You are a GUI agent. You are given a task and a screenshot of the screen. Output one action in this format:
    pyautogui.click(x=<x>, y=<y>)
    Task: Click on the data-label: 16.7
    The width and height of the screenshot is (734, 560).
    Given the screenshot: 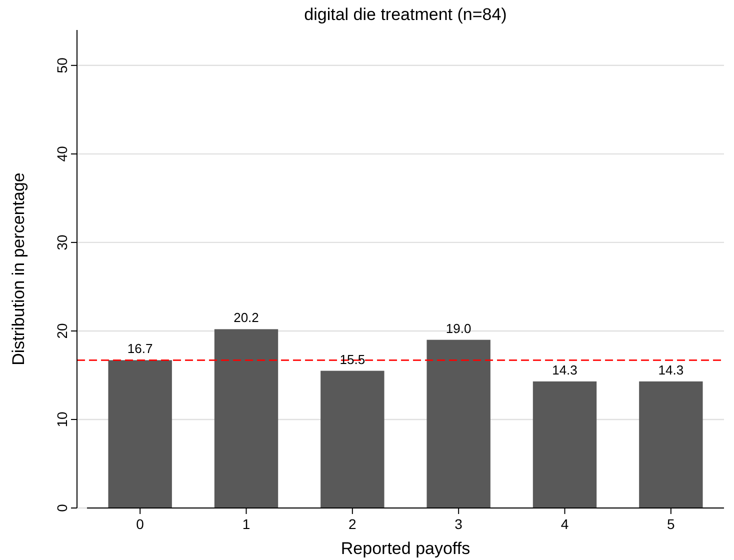 What is the action you would take?
    pyautogui.click(x=140, y=348)
    